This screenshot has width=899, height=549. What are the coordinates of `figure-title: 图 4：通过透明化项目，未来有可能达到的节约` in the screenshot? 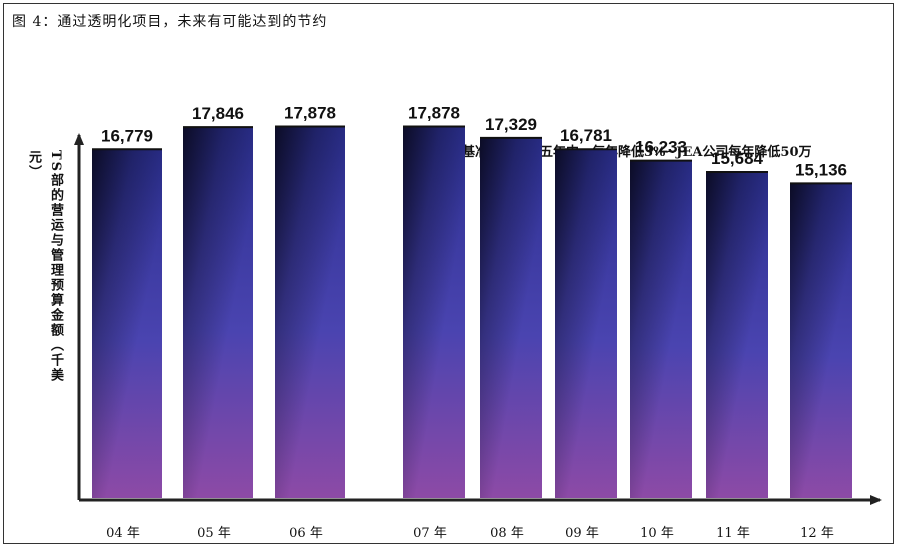 It's located at (170, 22).